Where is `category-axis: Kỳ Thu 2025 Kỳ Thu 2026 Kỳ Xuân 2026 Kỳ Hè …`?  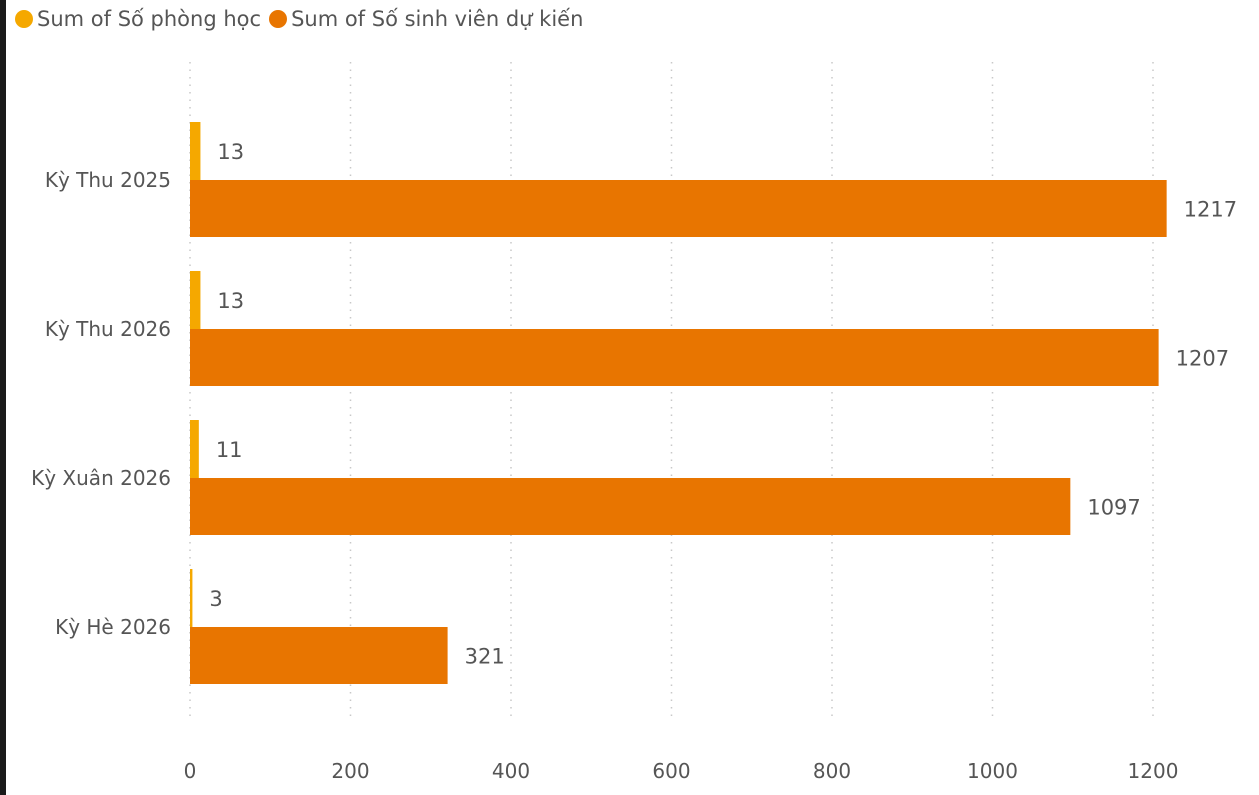 category-axis: Kỳ Thu 2025 Kỳ Thu 2026 Kỳ Xuân 2026 Kỳ Hè … is located at coordinates (101, 403).